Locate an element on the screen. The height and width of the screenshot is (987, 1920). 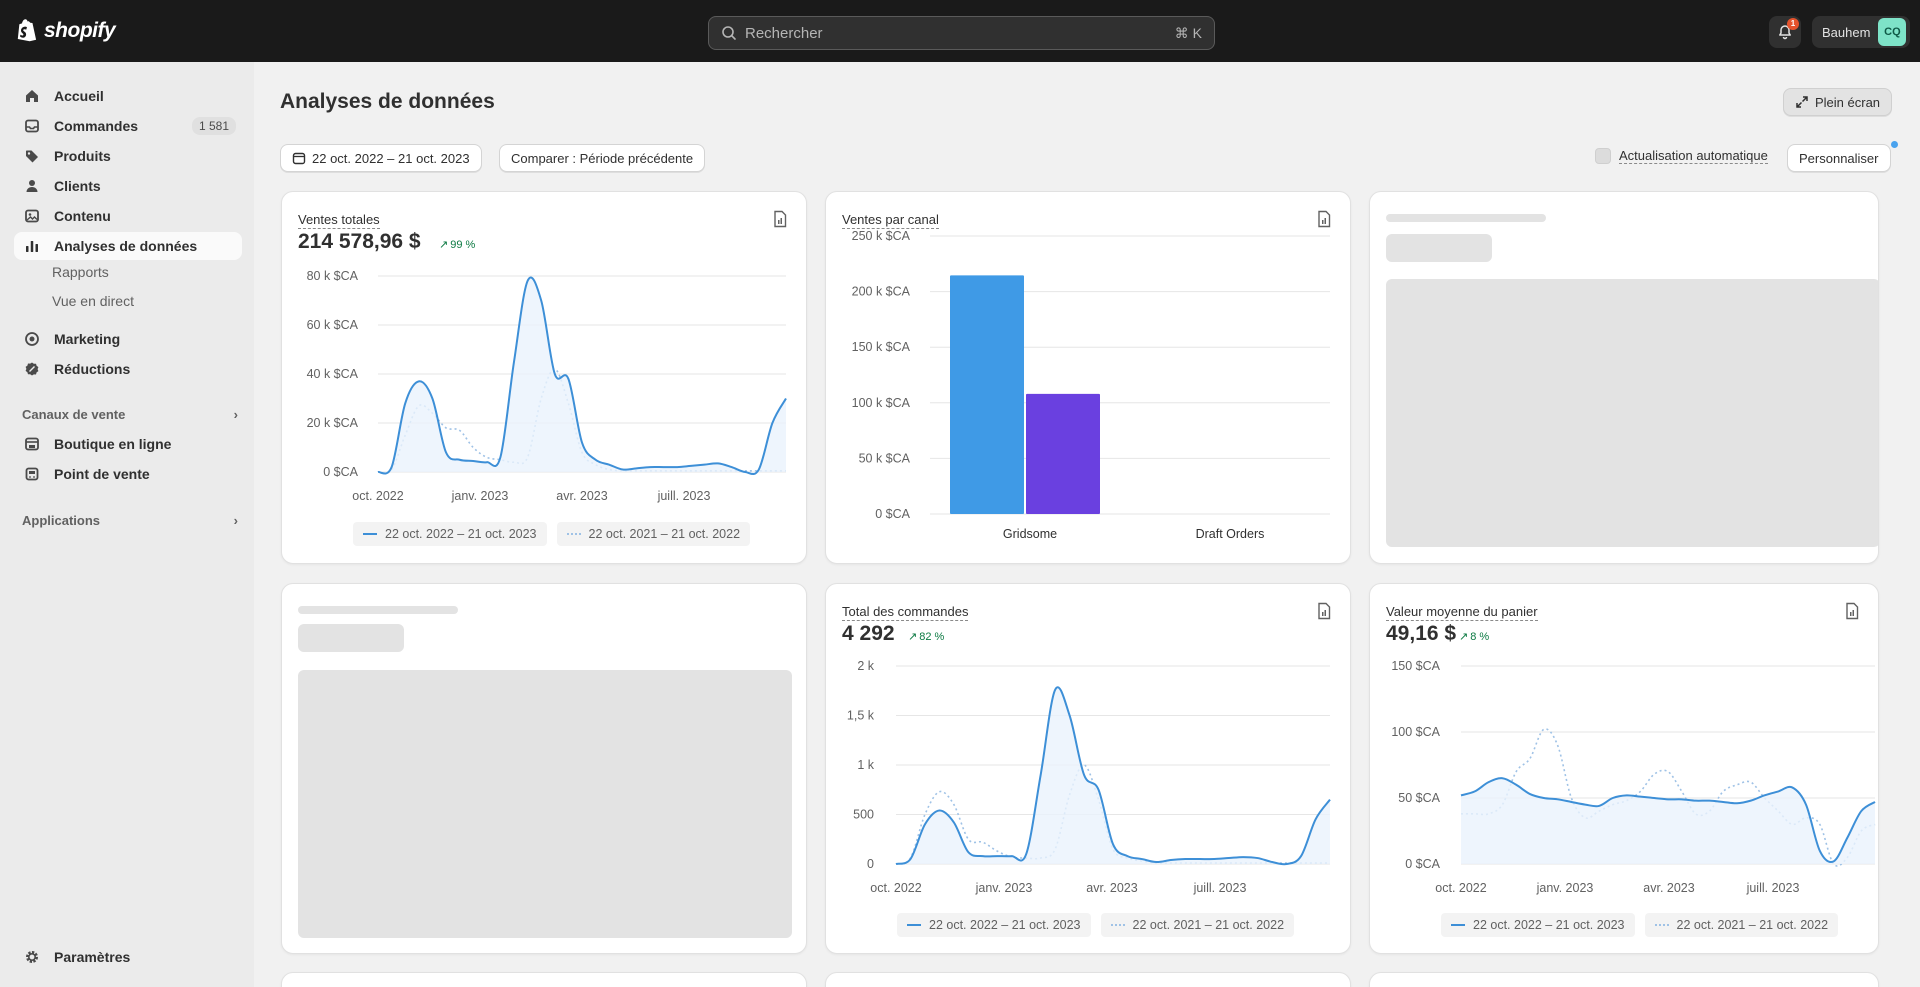
y-tick-label: 50 k $CA is located at coordinates (885, 458).